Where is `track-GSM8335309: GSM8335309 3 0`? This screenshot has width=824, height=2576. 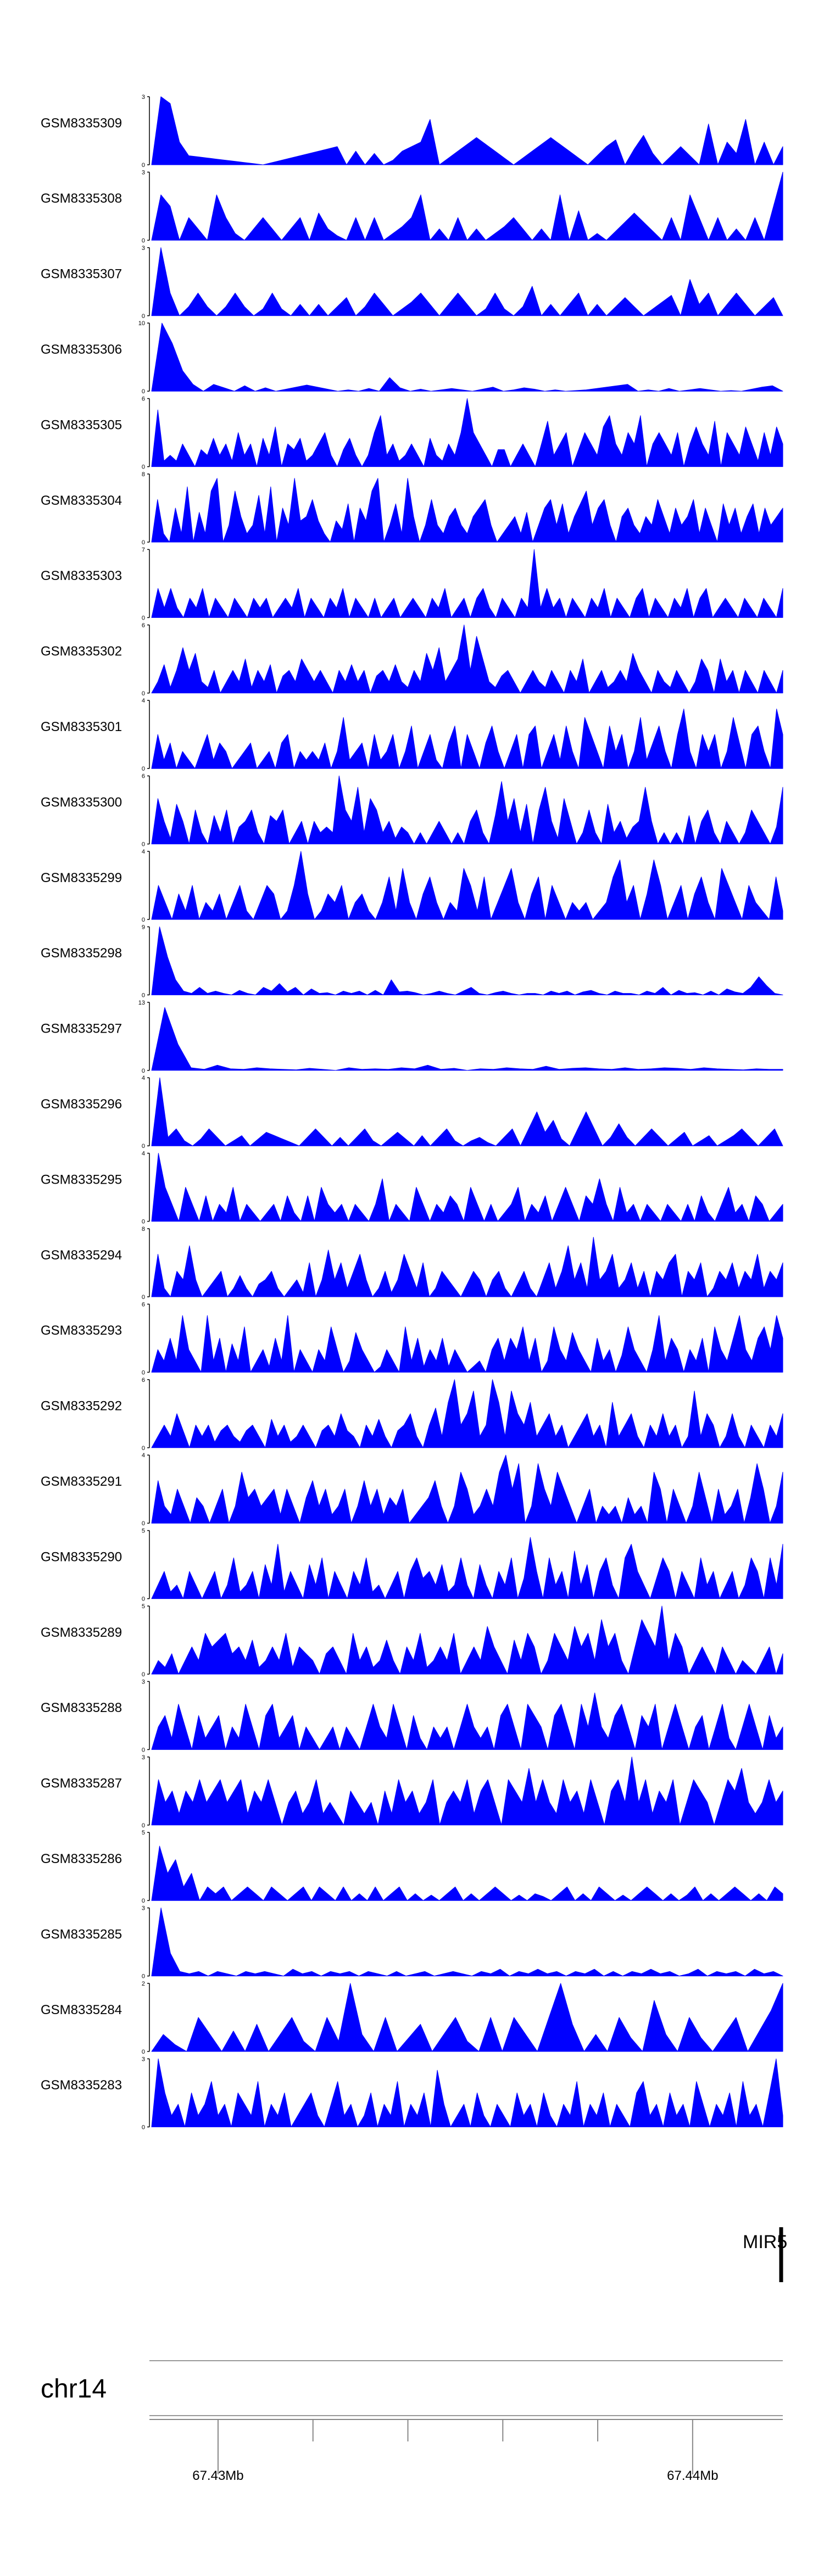 track-GSM8335309: GSM8335309 3 0 is located at coordinates (412, 131).